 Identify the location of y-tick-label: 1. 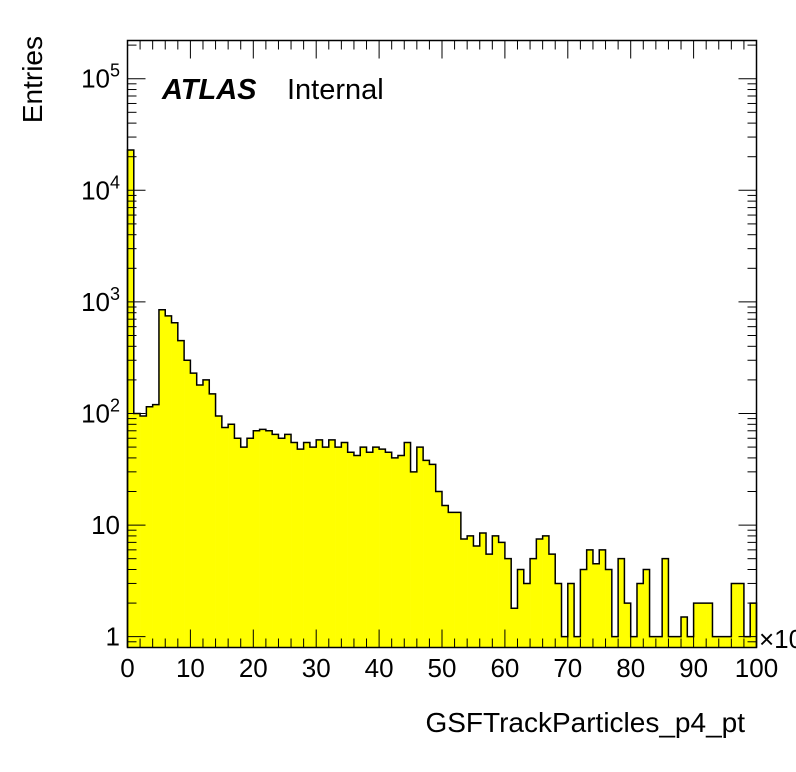
(113, 637).